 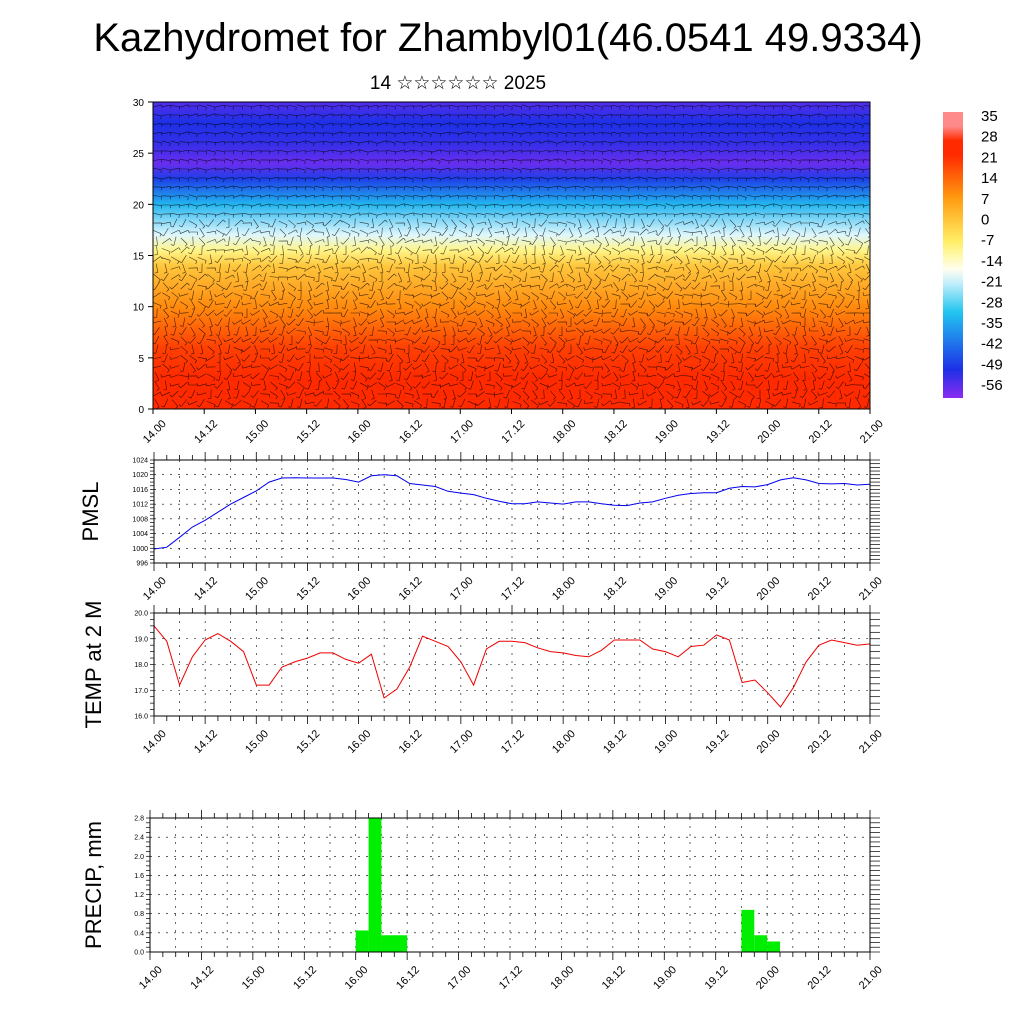 What do you see at coordinates (139, 819) in the screenshot?
I see `y-tick-label: 2.8` at bounding box center [139, 819].